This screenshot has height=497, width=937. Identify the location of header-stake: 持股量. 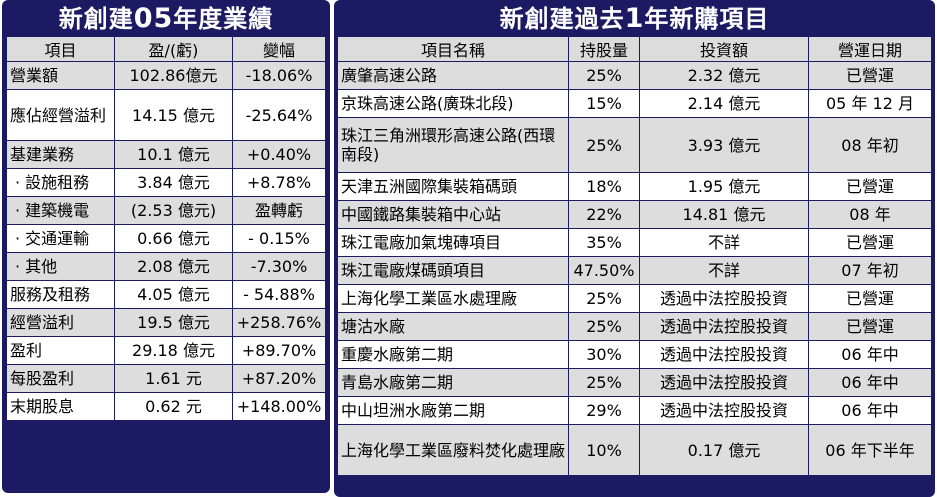
(604, 49).